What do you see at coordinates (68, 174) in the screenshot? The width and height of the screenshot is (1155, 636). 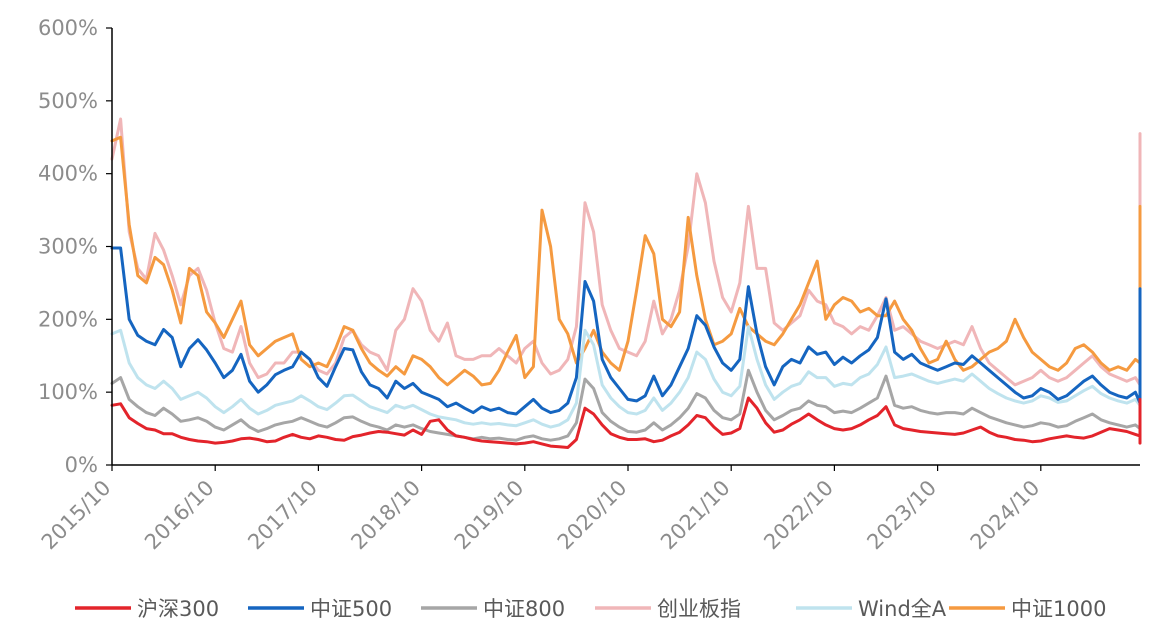 I see `y-tick-label: 400%` at bounding box center [68, 174].